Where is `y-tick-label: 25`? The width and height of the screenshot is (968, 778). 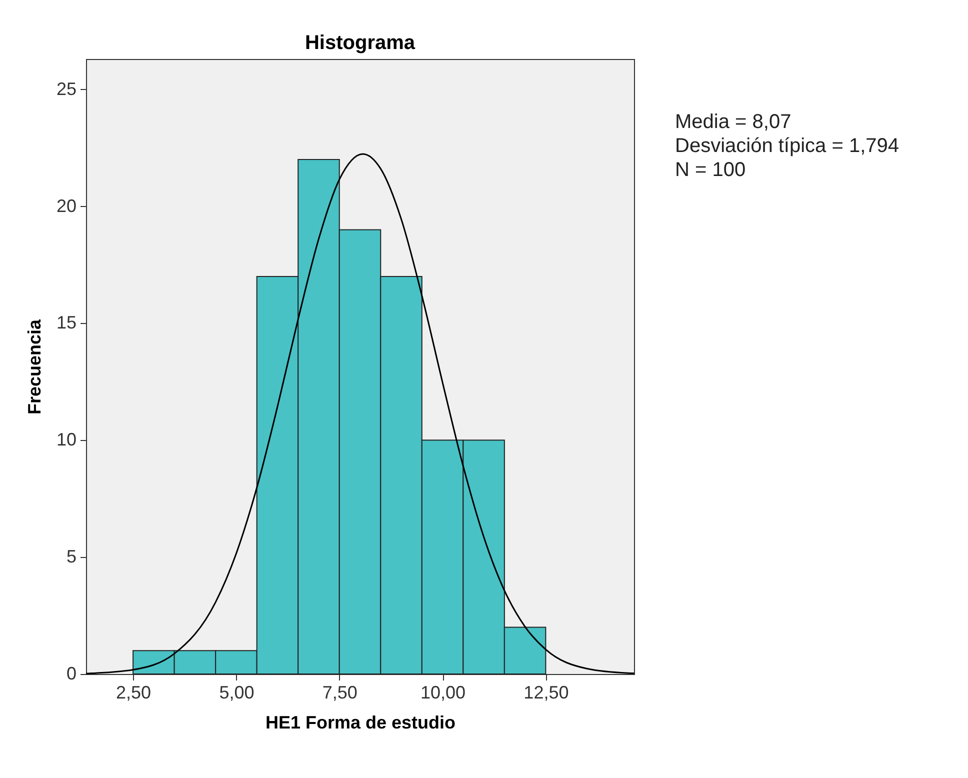
y-tick-label: 25 is located at coordinates (66, 88).